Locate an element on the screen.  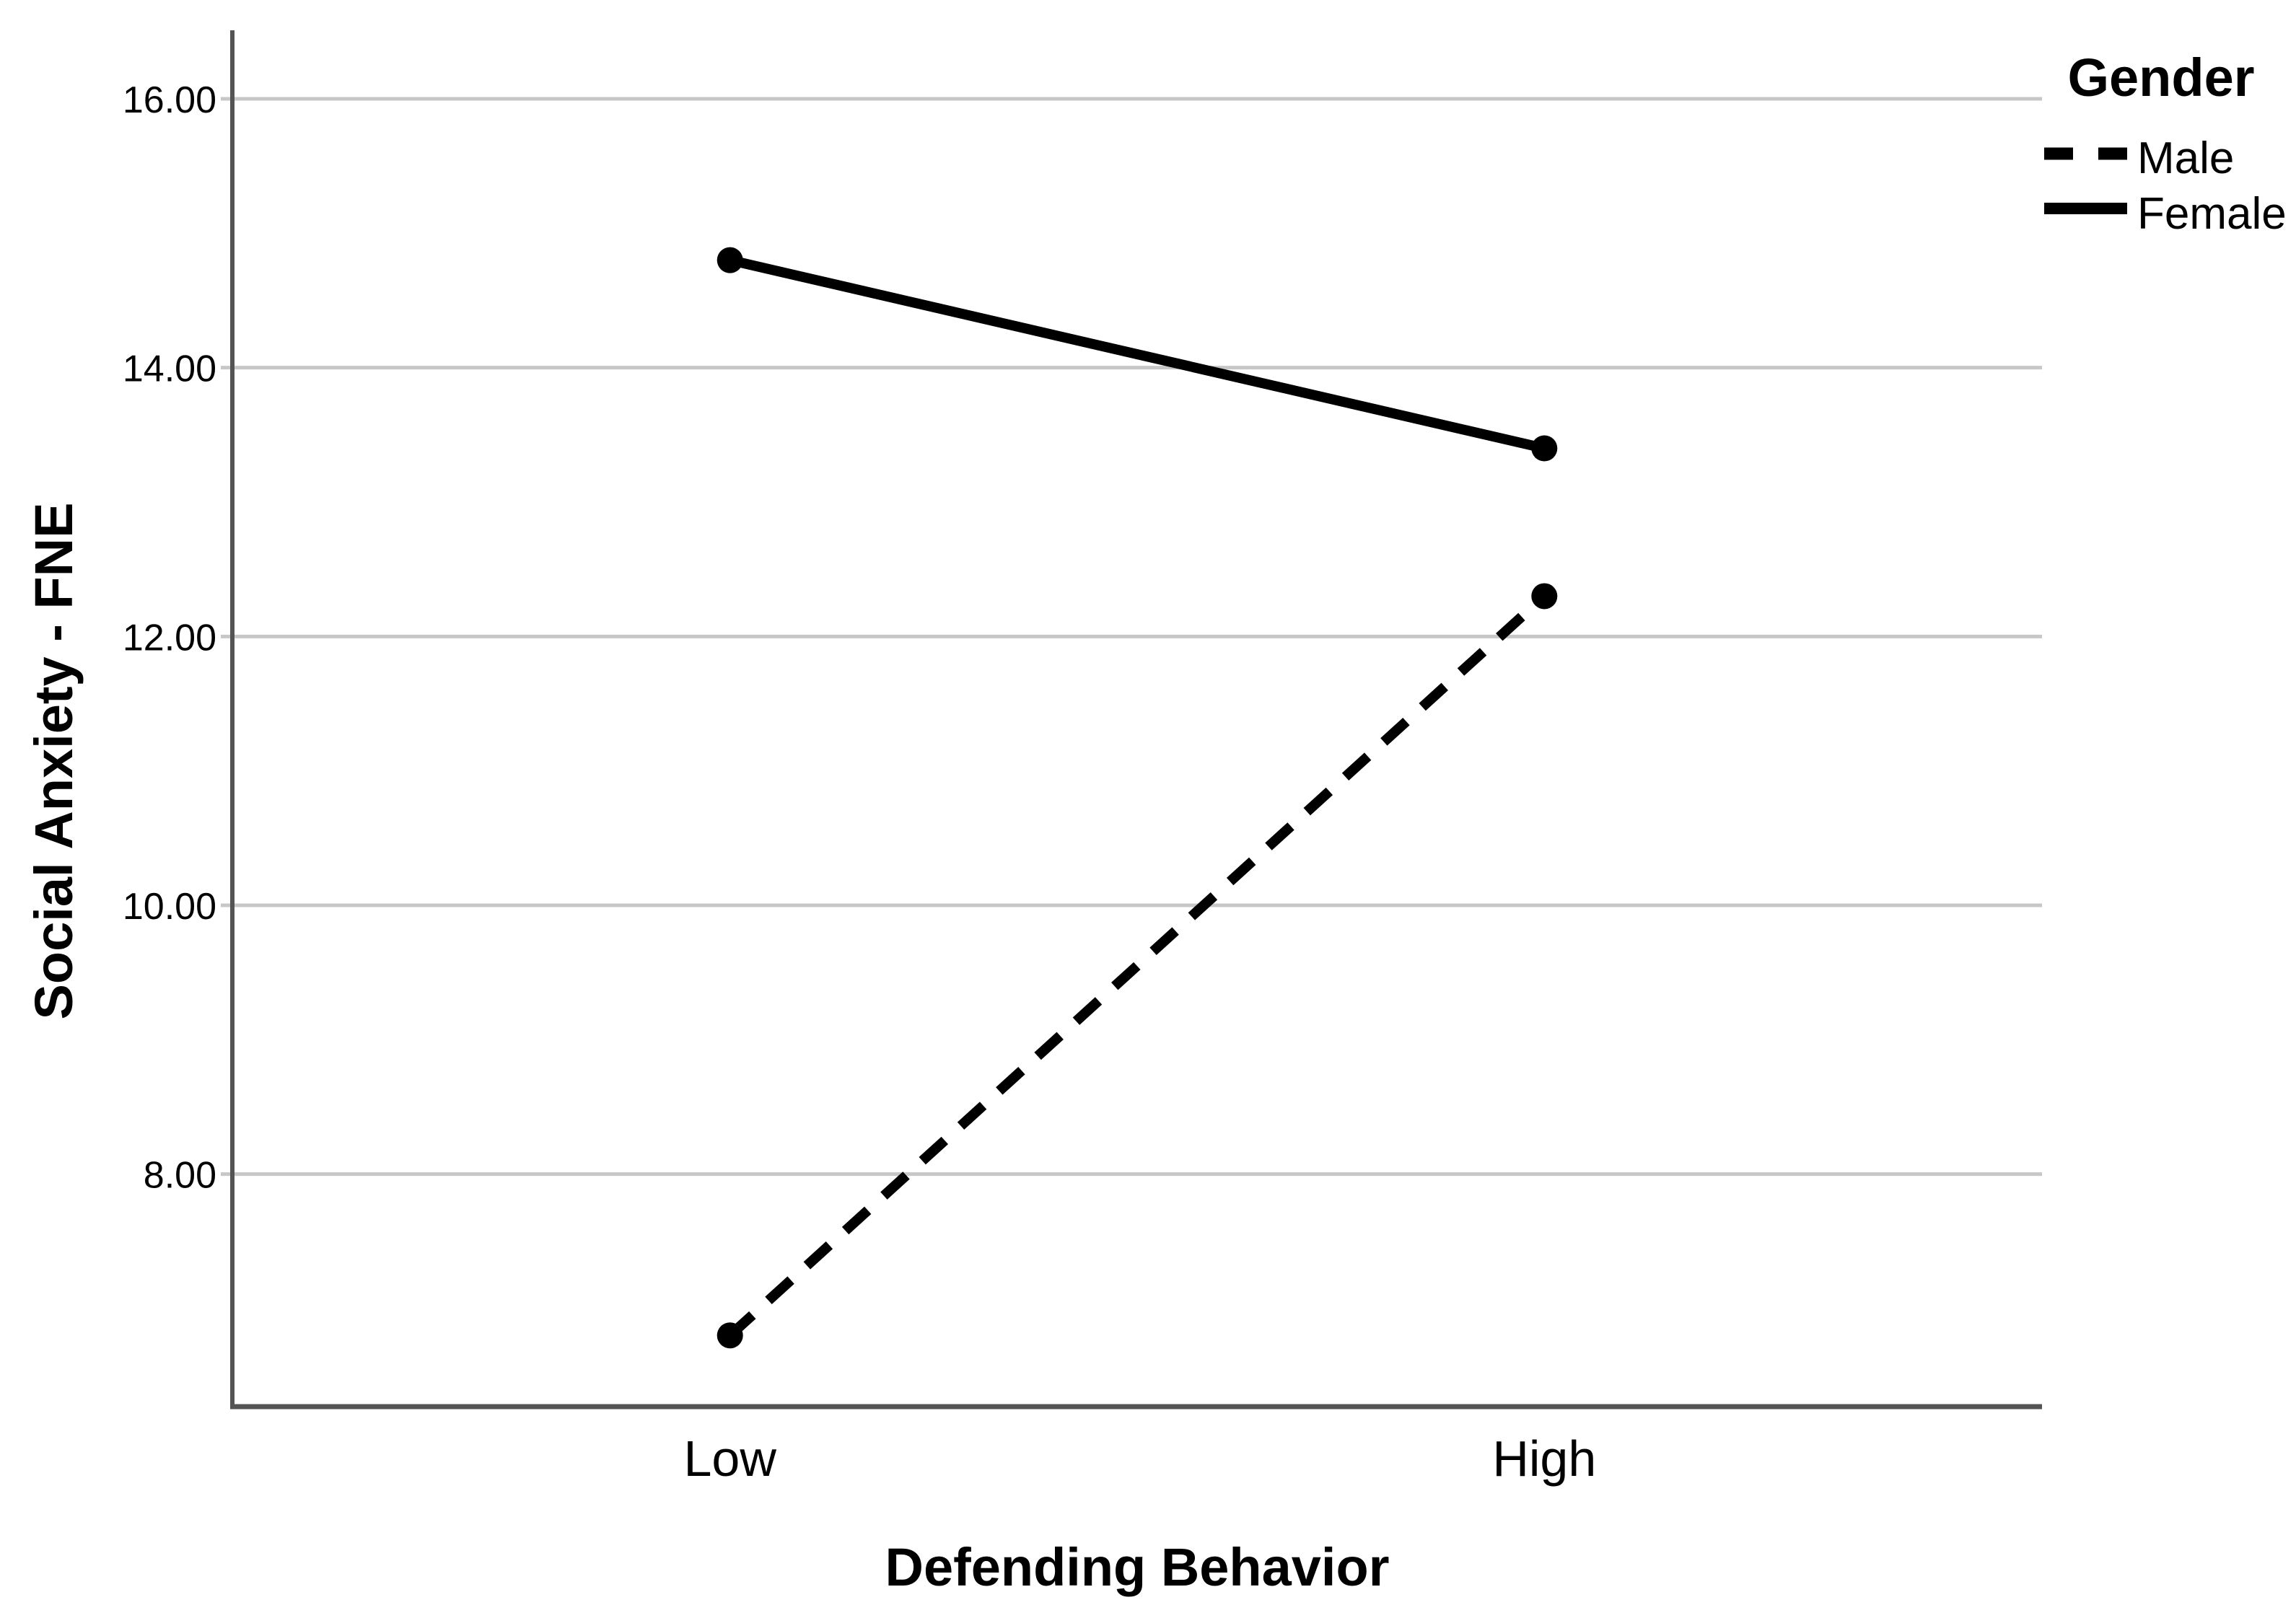
legend: Gender Male Female is located at coordinates (2165, 143).